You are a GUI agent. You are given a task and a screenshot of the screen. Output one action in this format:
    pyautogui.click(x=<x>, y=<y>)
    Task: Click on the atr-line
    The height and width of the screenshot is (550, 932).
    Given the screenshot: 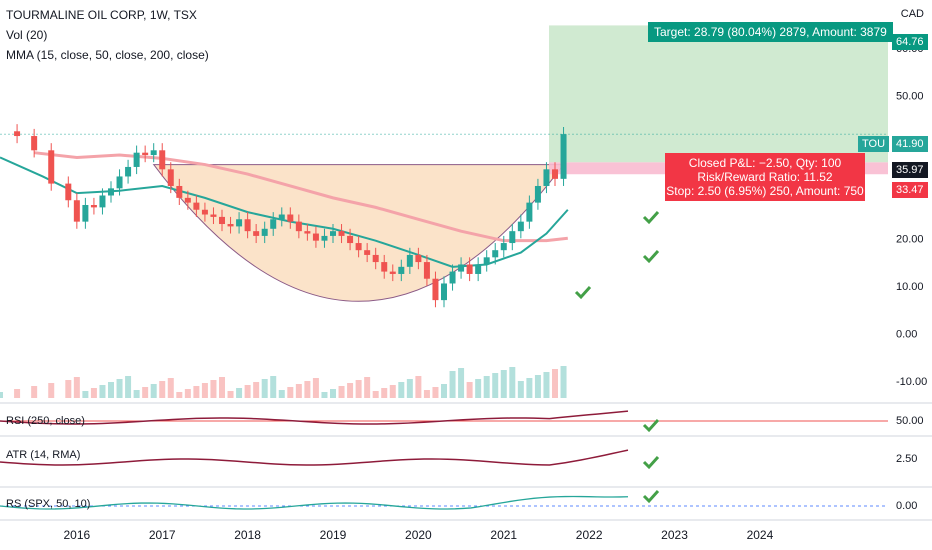 What is the action you would take?
    pyautogui.click(x=314, y=457)
    